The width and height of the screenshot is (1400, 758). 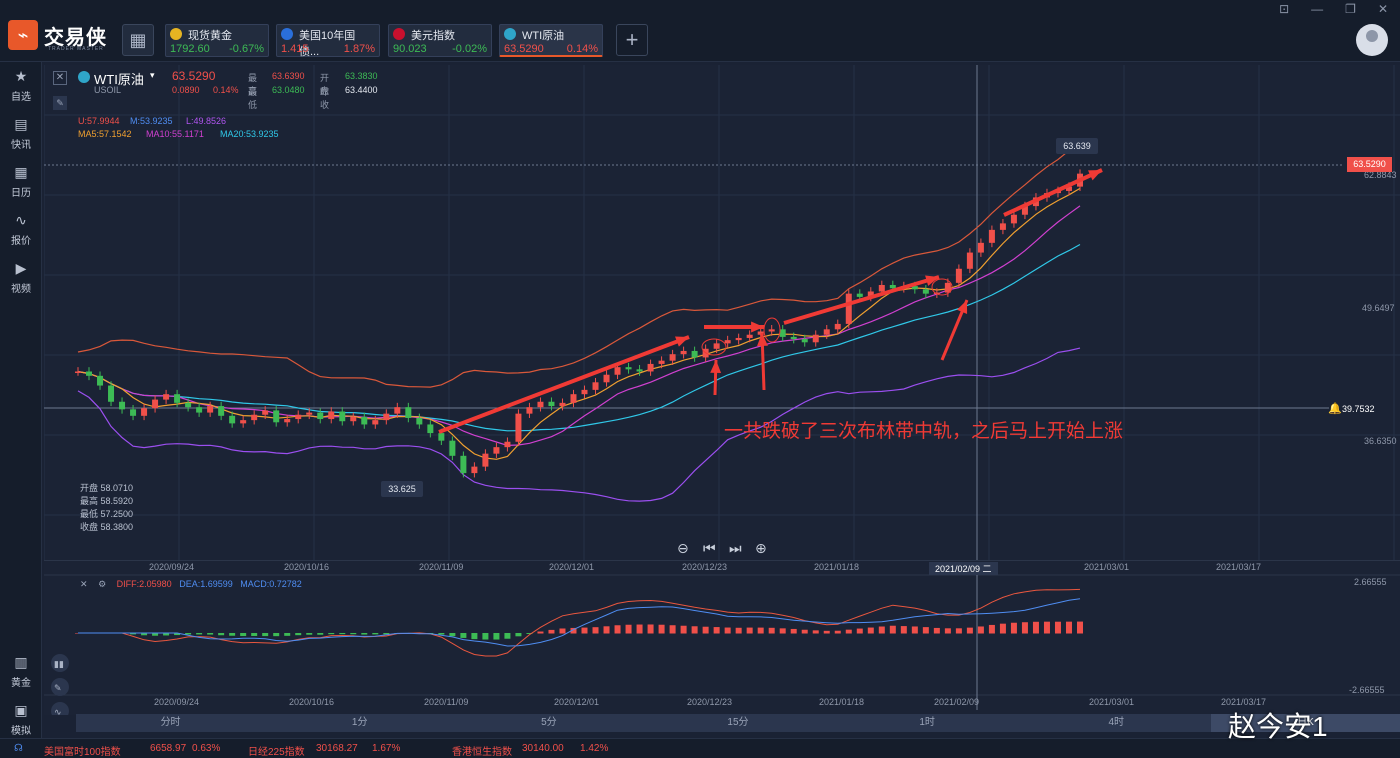 I want to click on boll-middle: M:53.9235, so click(x=151, y=121).